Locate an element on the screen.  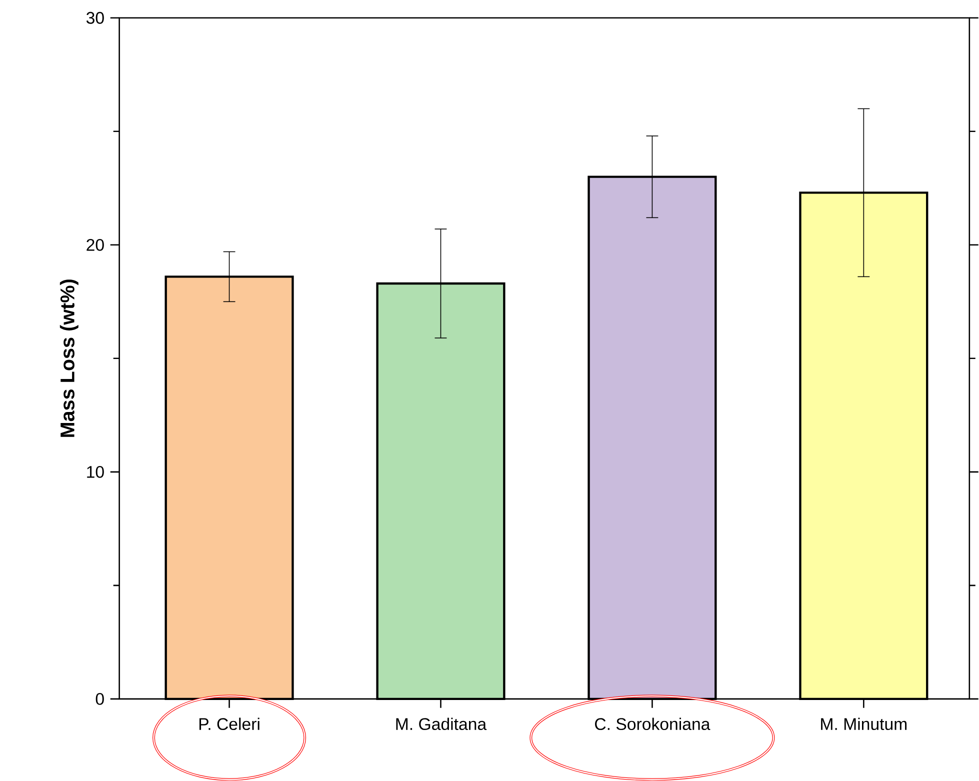
y-tick-label: 10 is located at coordinates (95, 472).